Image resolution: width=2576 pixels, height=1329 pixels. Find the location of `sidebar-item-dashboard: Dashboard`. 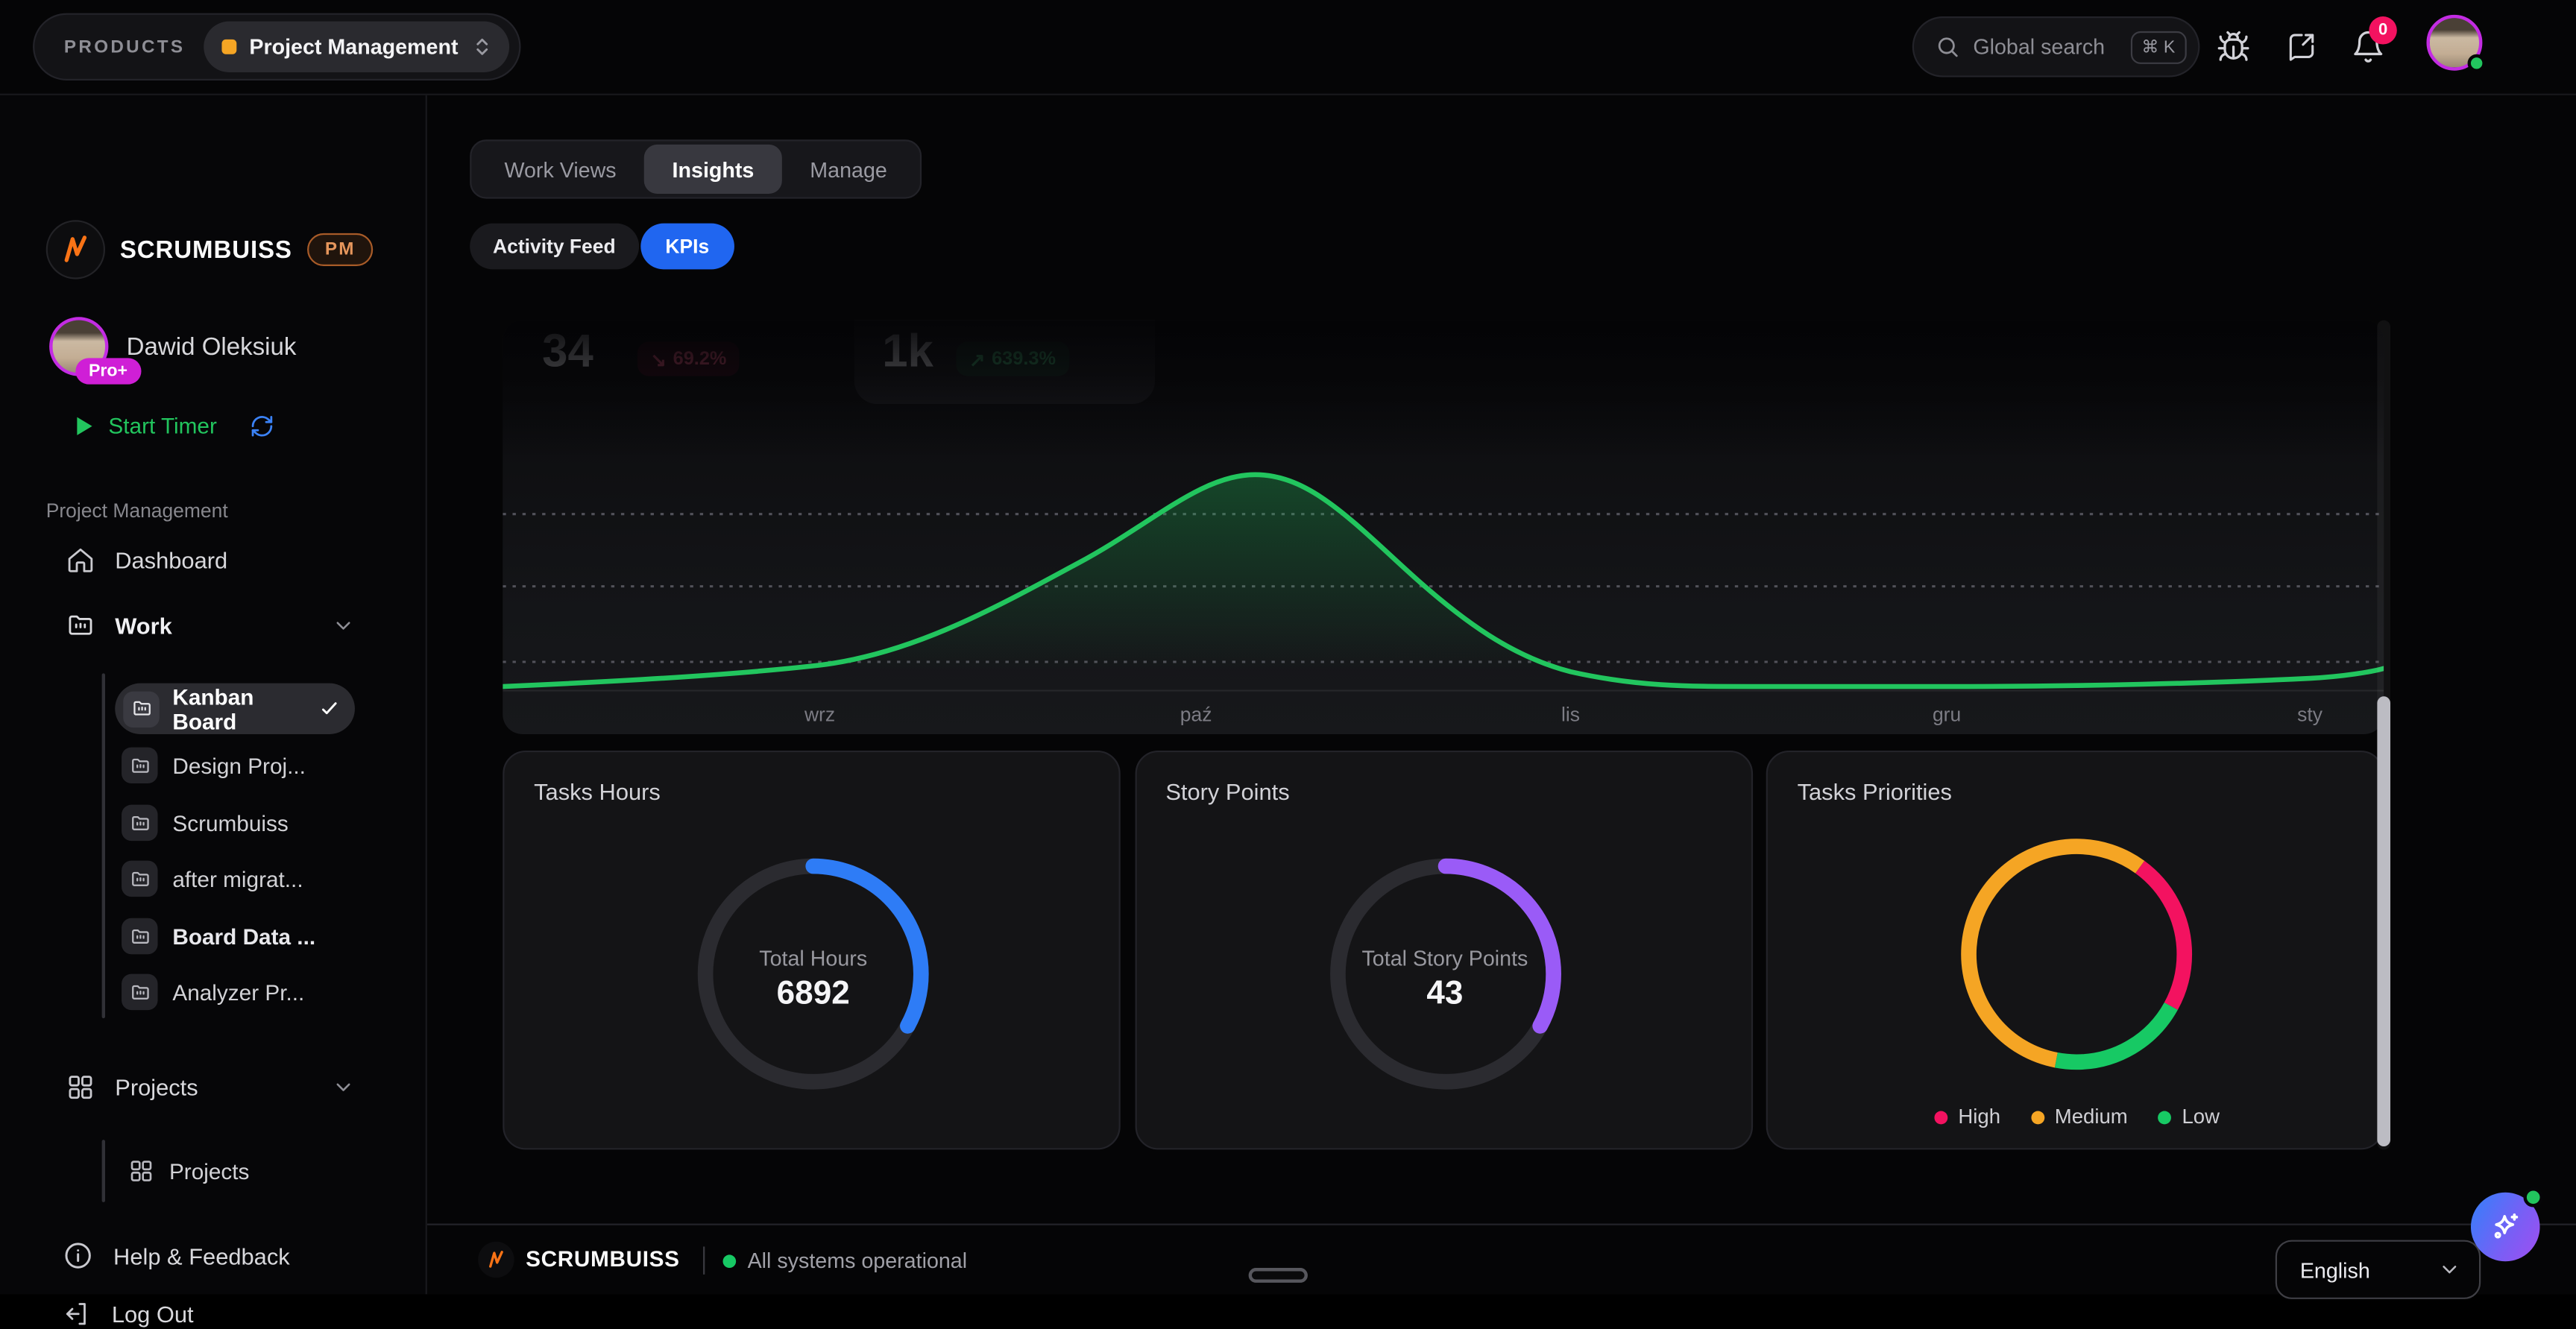

sidebar-item-dashboard: Dashboard is located at coordinates (146, 561).